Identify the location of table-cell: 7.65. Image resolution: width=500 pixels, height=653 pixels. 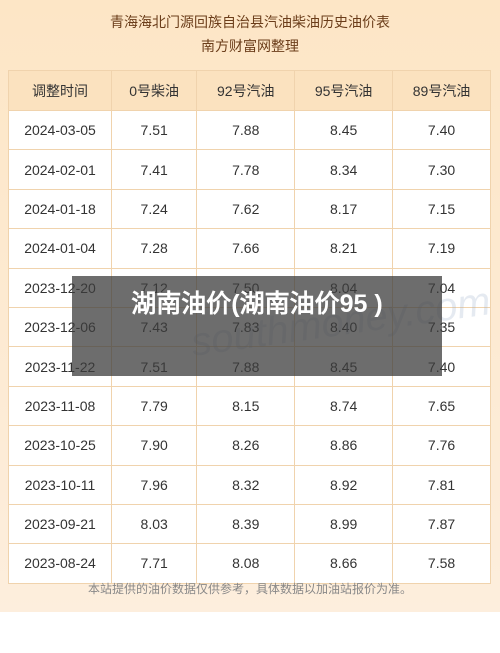
(441, 406).